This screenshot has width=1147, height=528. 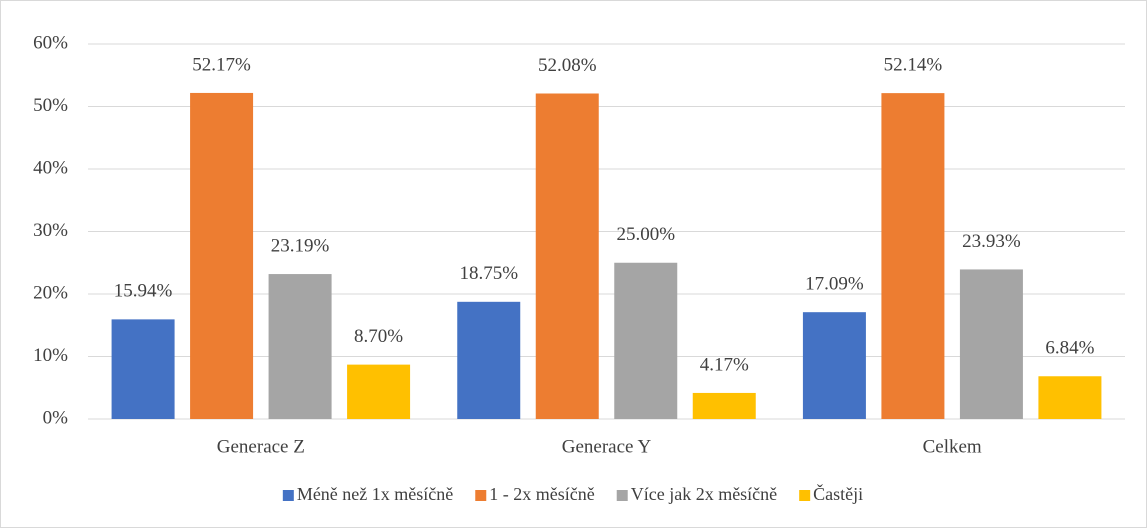 What do you see at coordinates (991, 241) in the screenshot?
I see `data-label: 23.93%` at bounding box center [991, 241].